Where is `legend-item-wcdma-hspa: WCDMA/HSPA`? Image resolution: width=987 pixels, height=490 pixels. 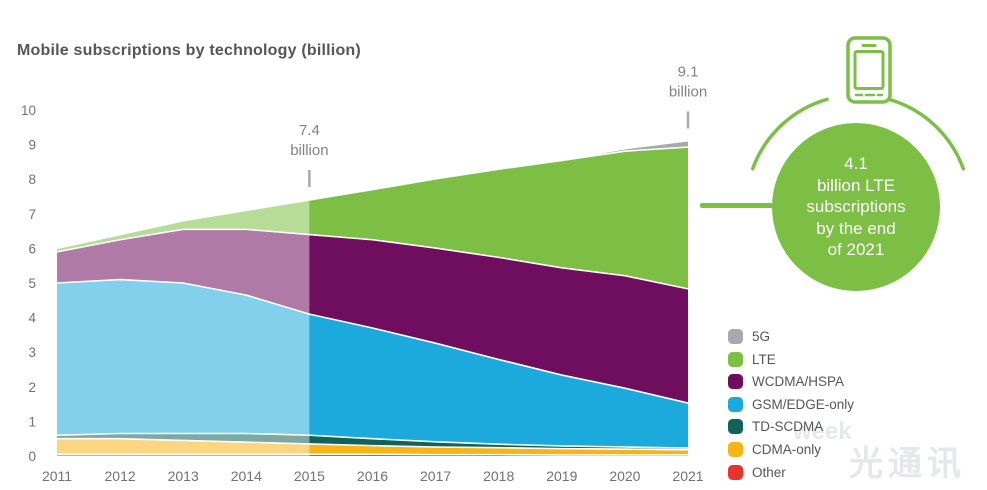 legend-item-wcdma-hspa: WCDMA/HSPA is located at coordinates (791, 382).